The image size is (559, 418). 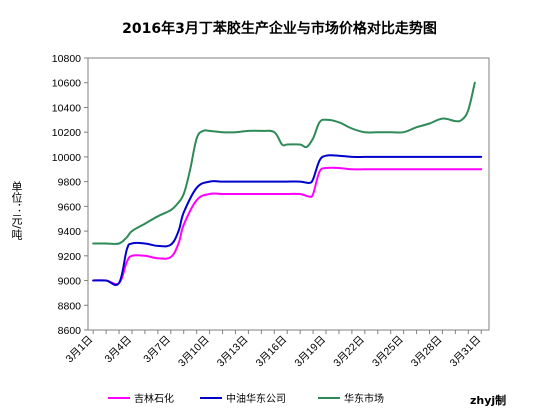 I want to click on x-tick-label: 3月13日, so click(x=233, y=352).